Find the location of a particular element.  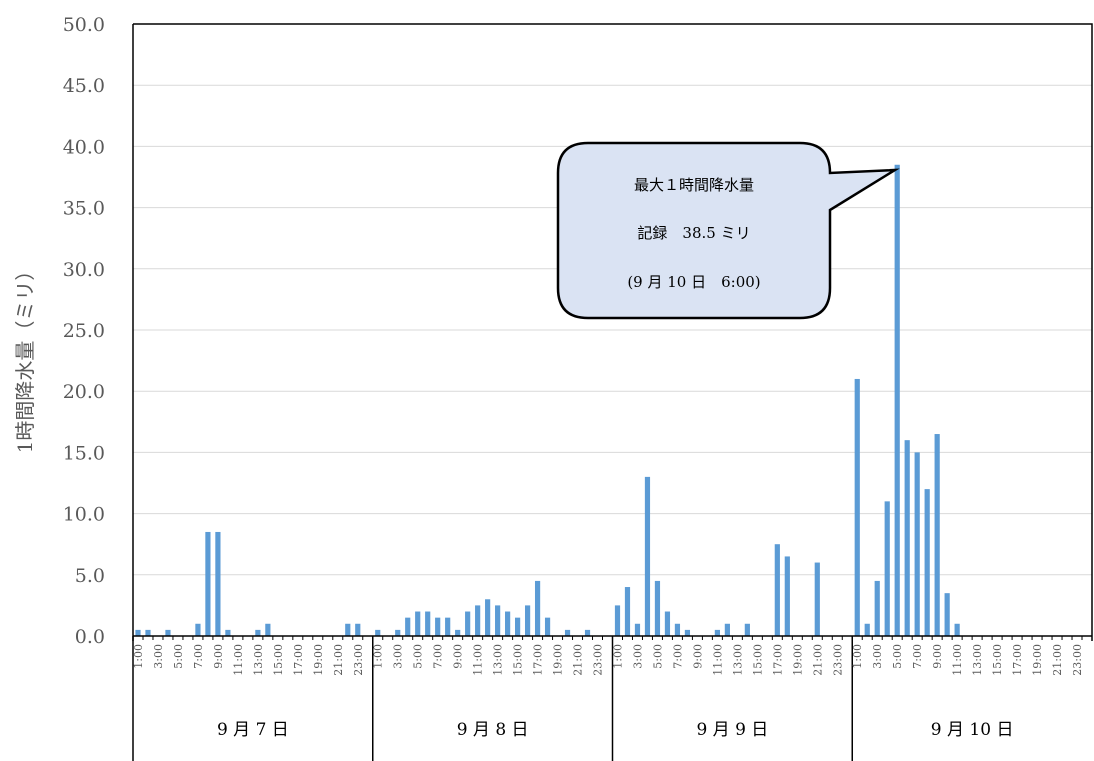

y-tick-label: 50.0 is located at coordinates (84, 25).